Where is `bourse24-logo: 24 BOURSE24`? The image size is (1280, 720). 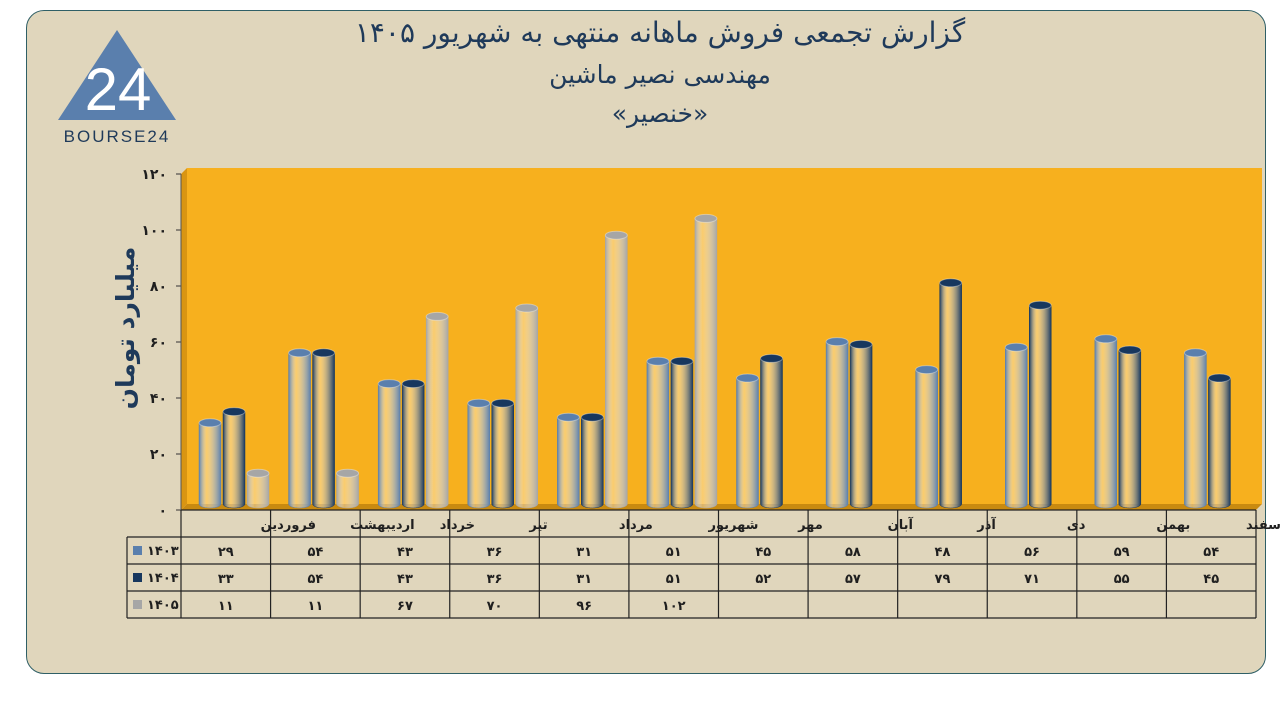
bourse24-logo: 24 BOURSE24 is located at coordinates (117, 86).